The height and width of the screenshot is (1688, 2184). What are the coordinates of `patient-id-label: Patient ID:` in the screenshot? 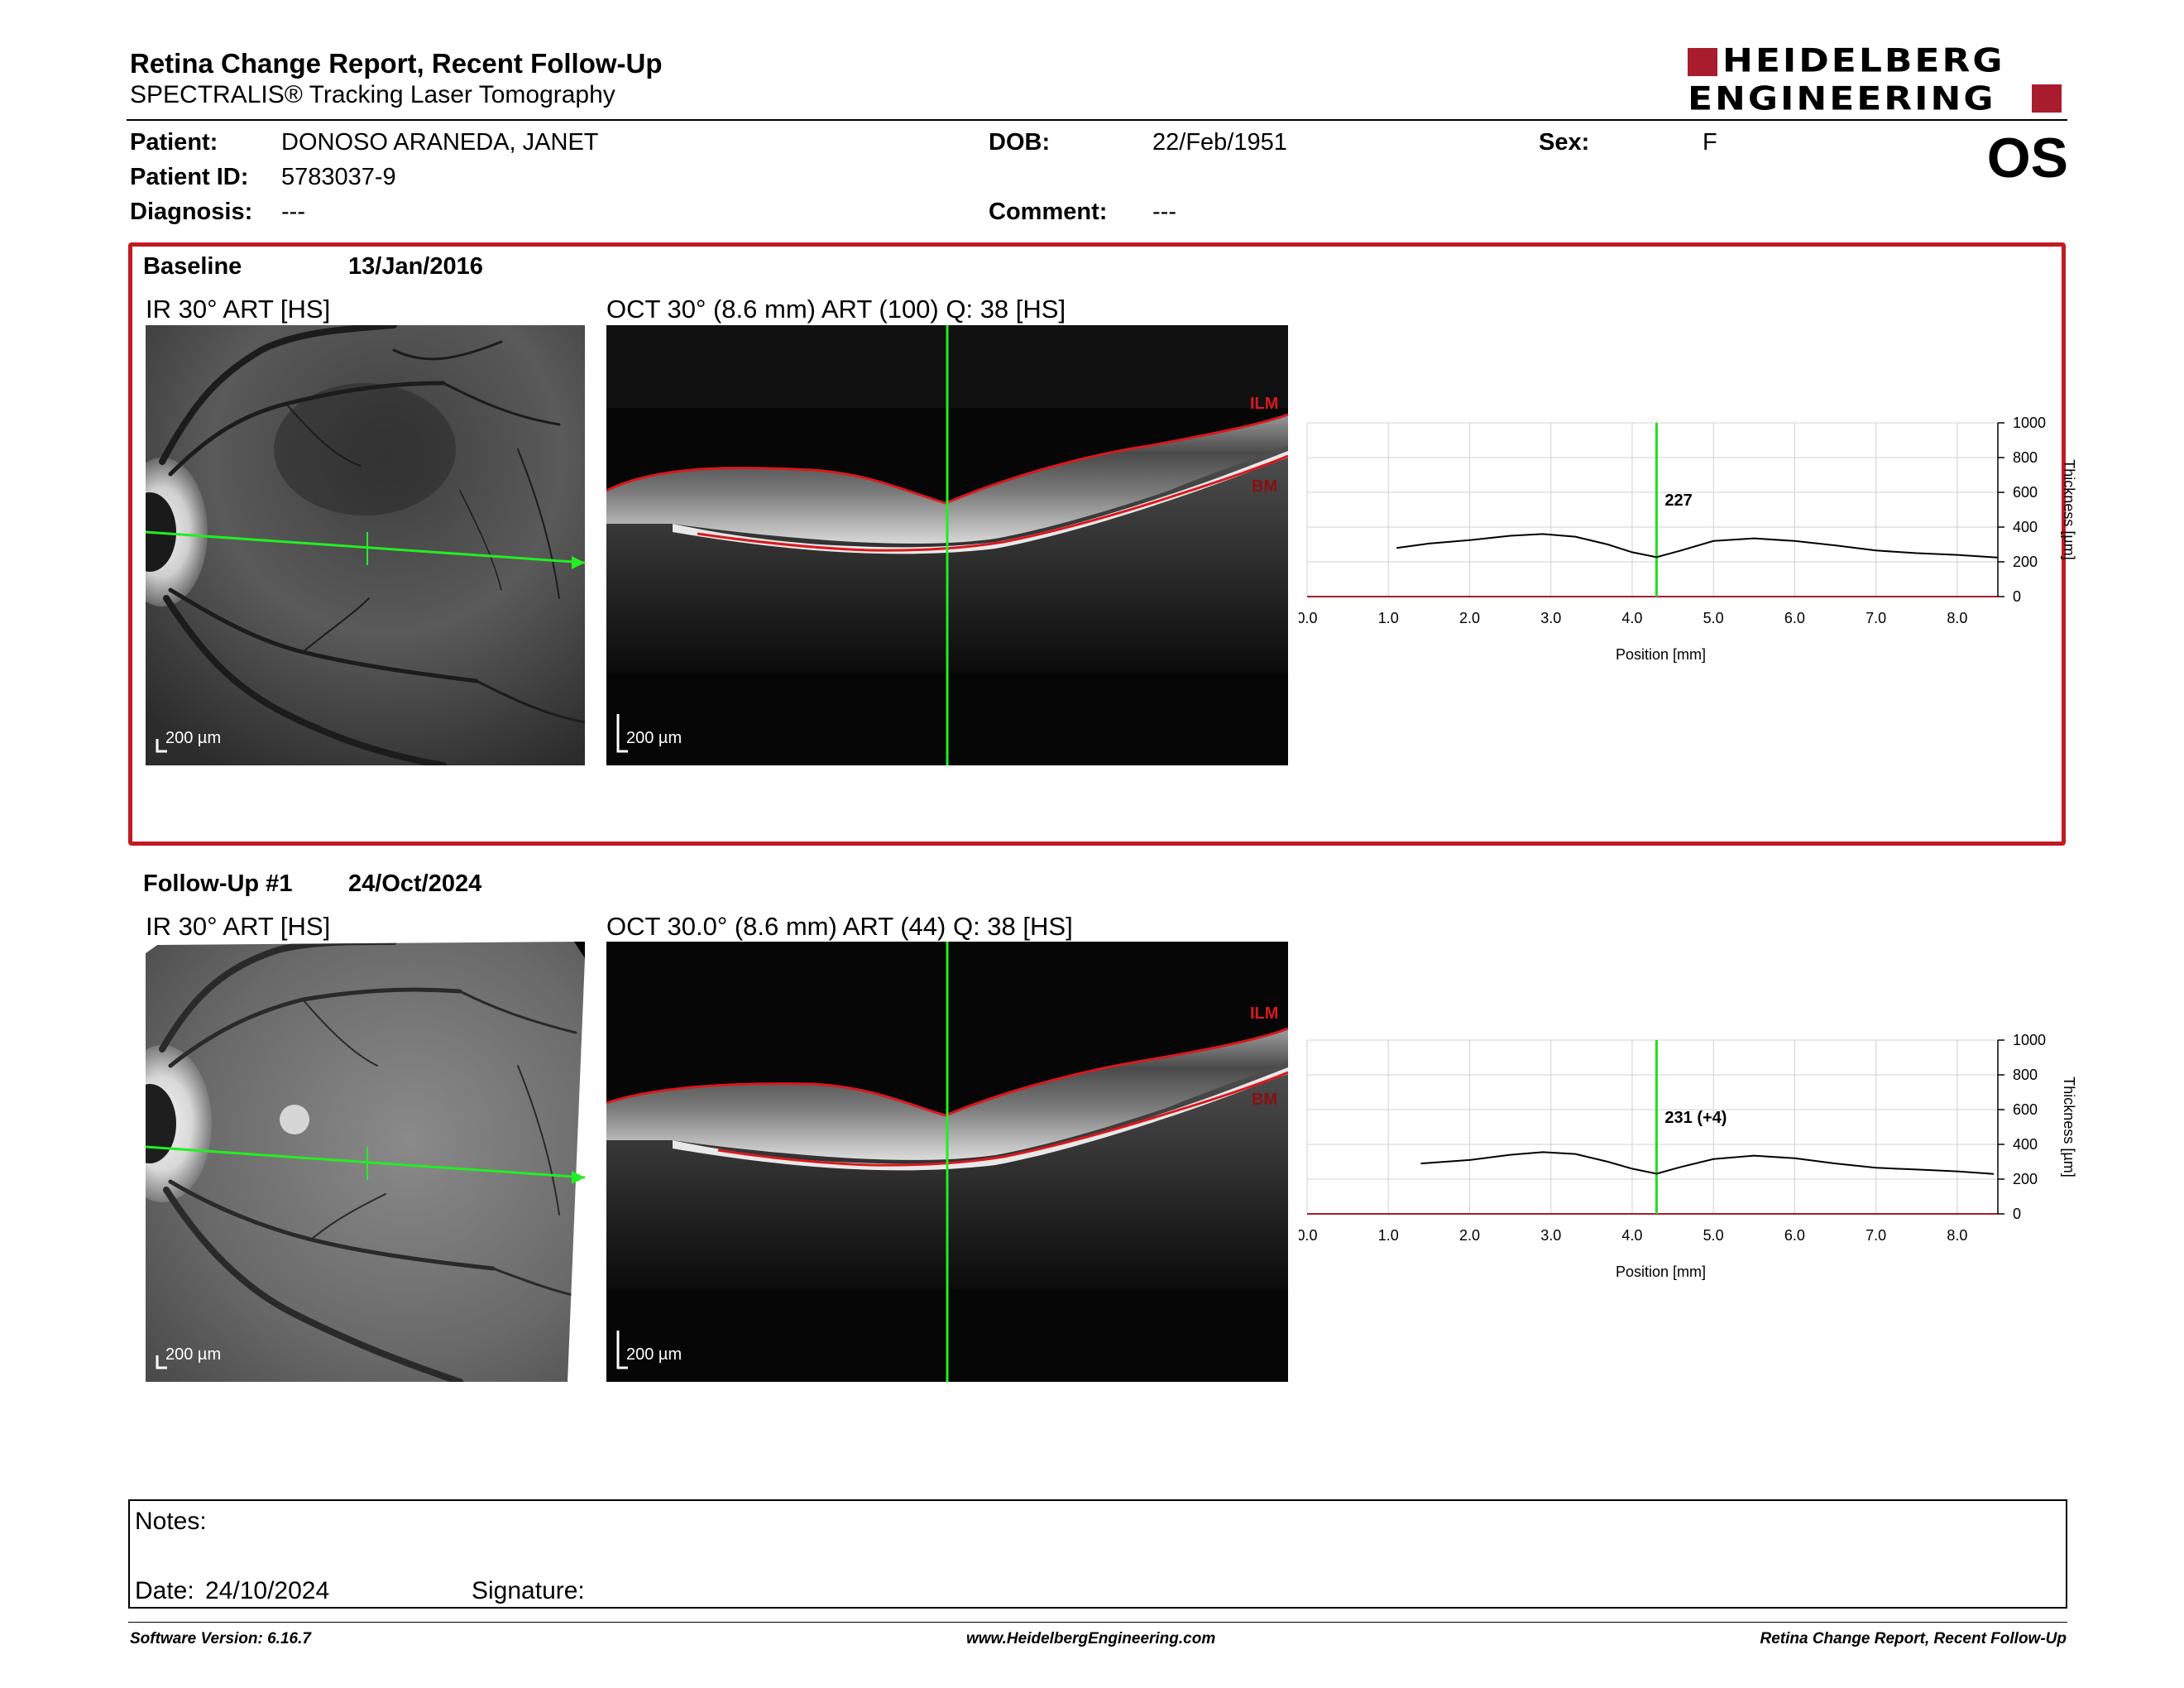 It's located at (189, 177).